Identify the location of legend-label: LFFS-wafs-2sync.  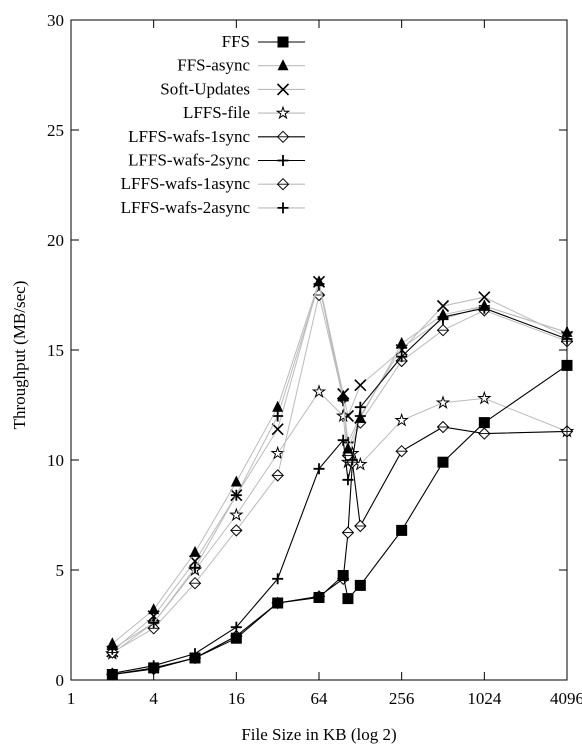
(189, 160).